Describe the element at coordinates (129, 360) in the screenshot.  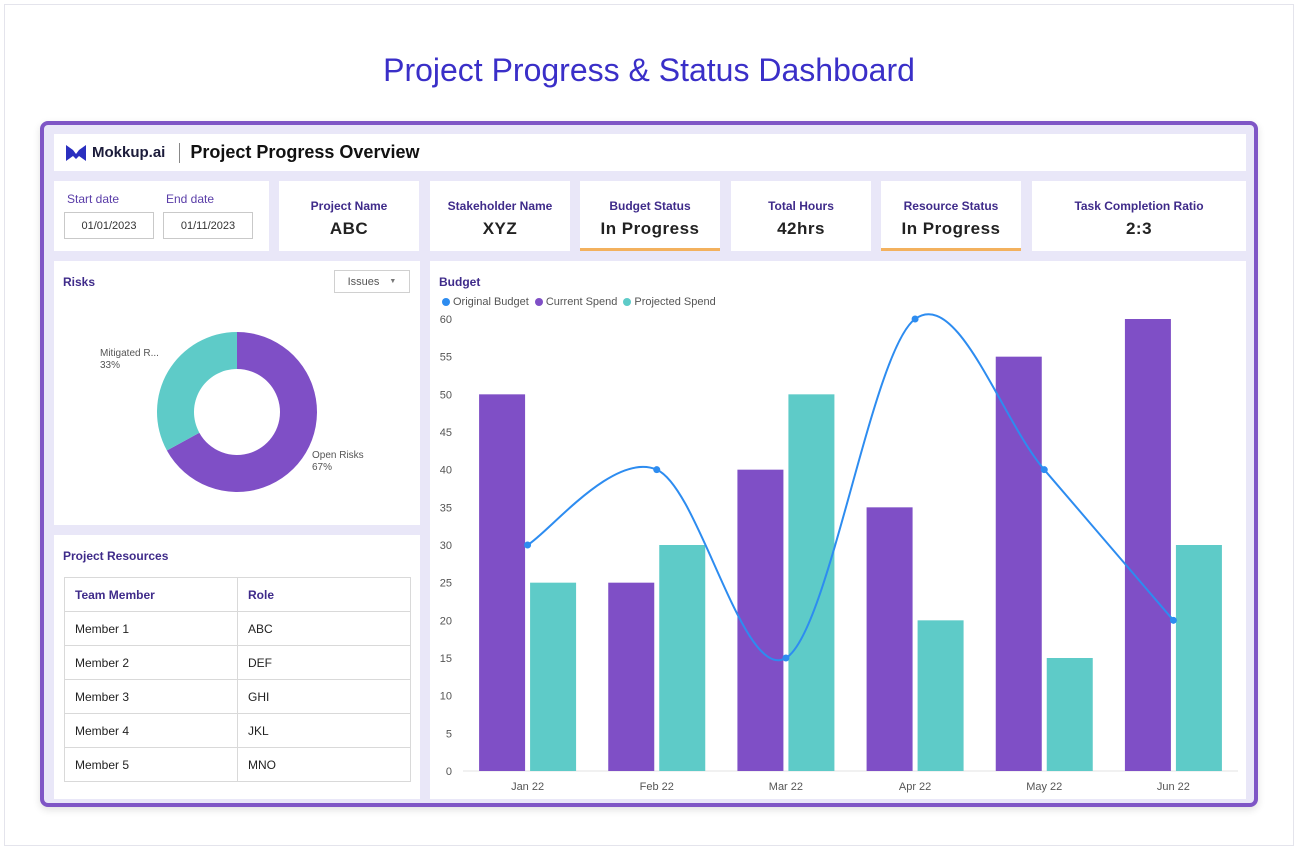
I see `pie-label-mitigated: Mitigated R... 33%` at that location.